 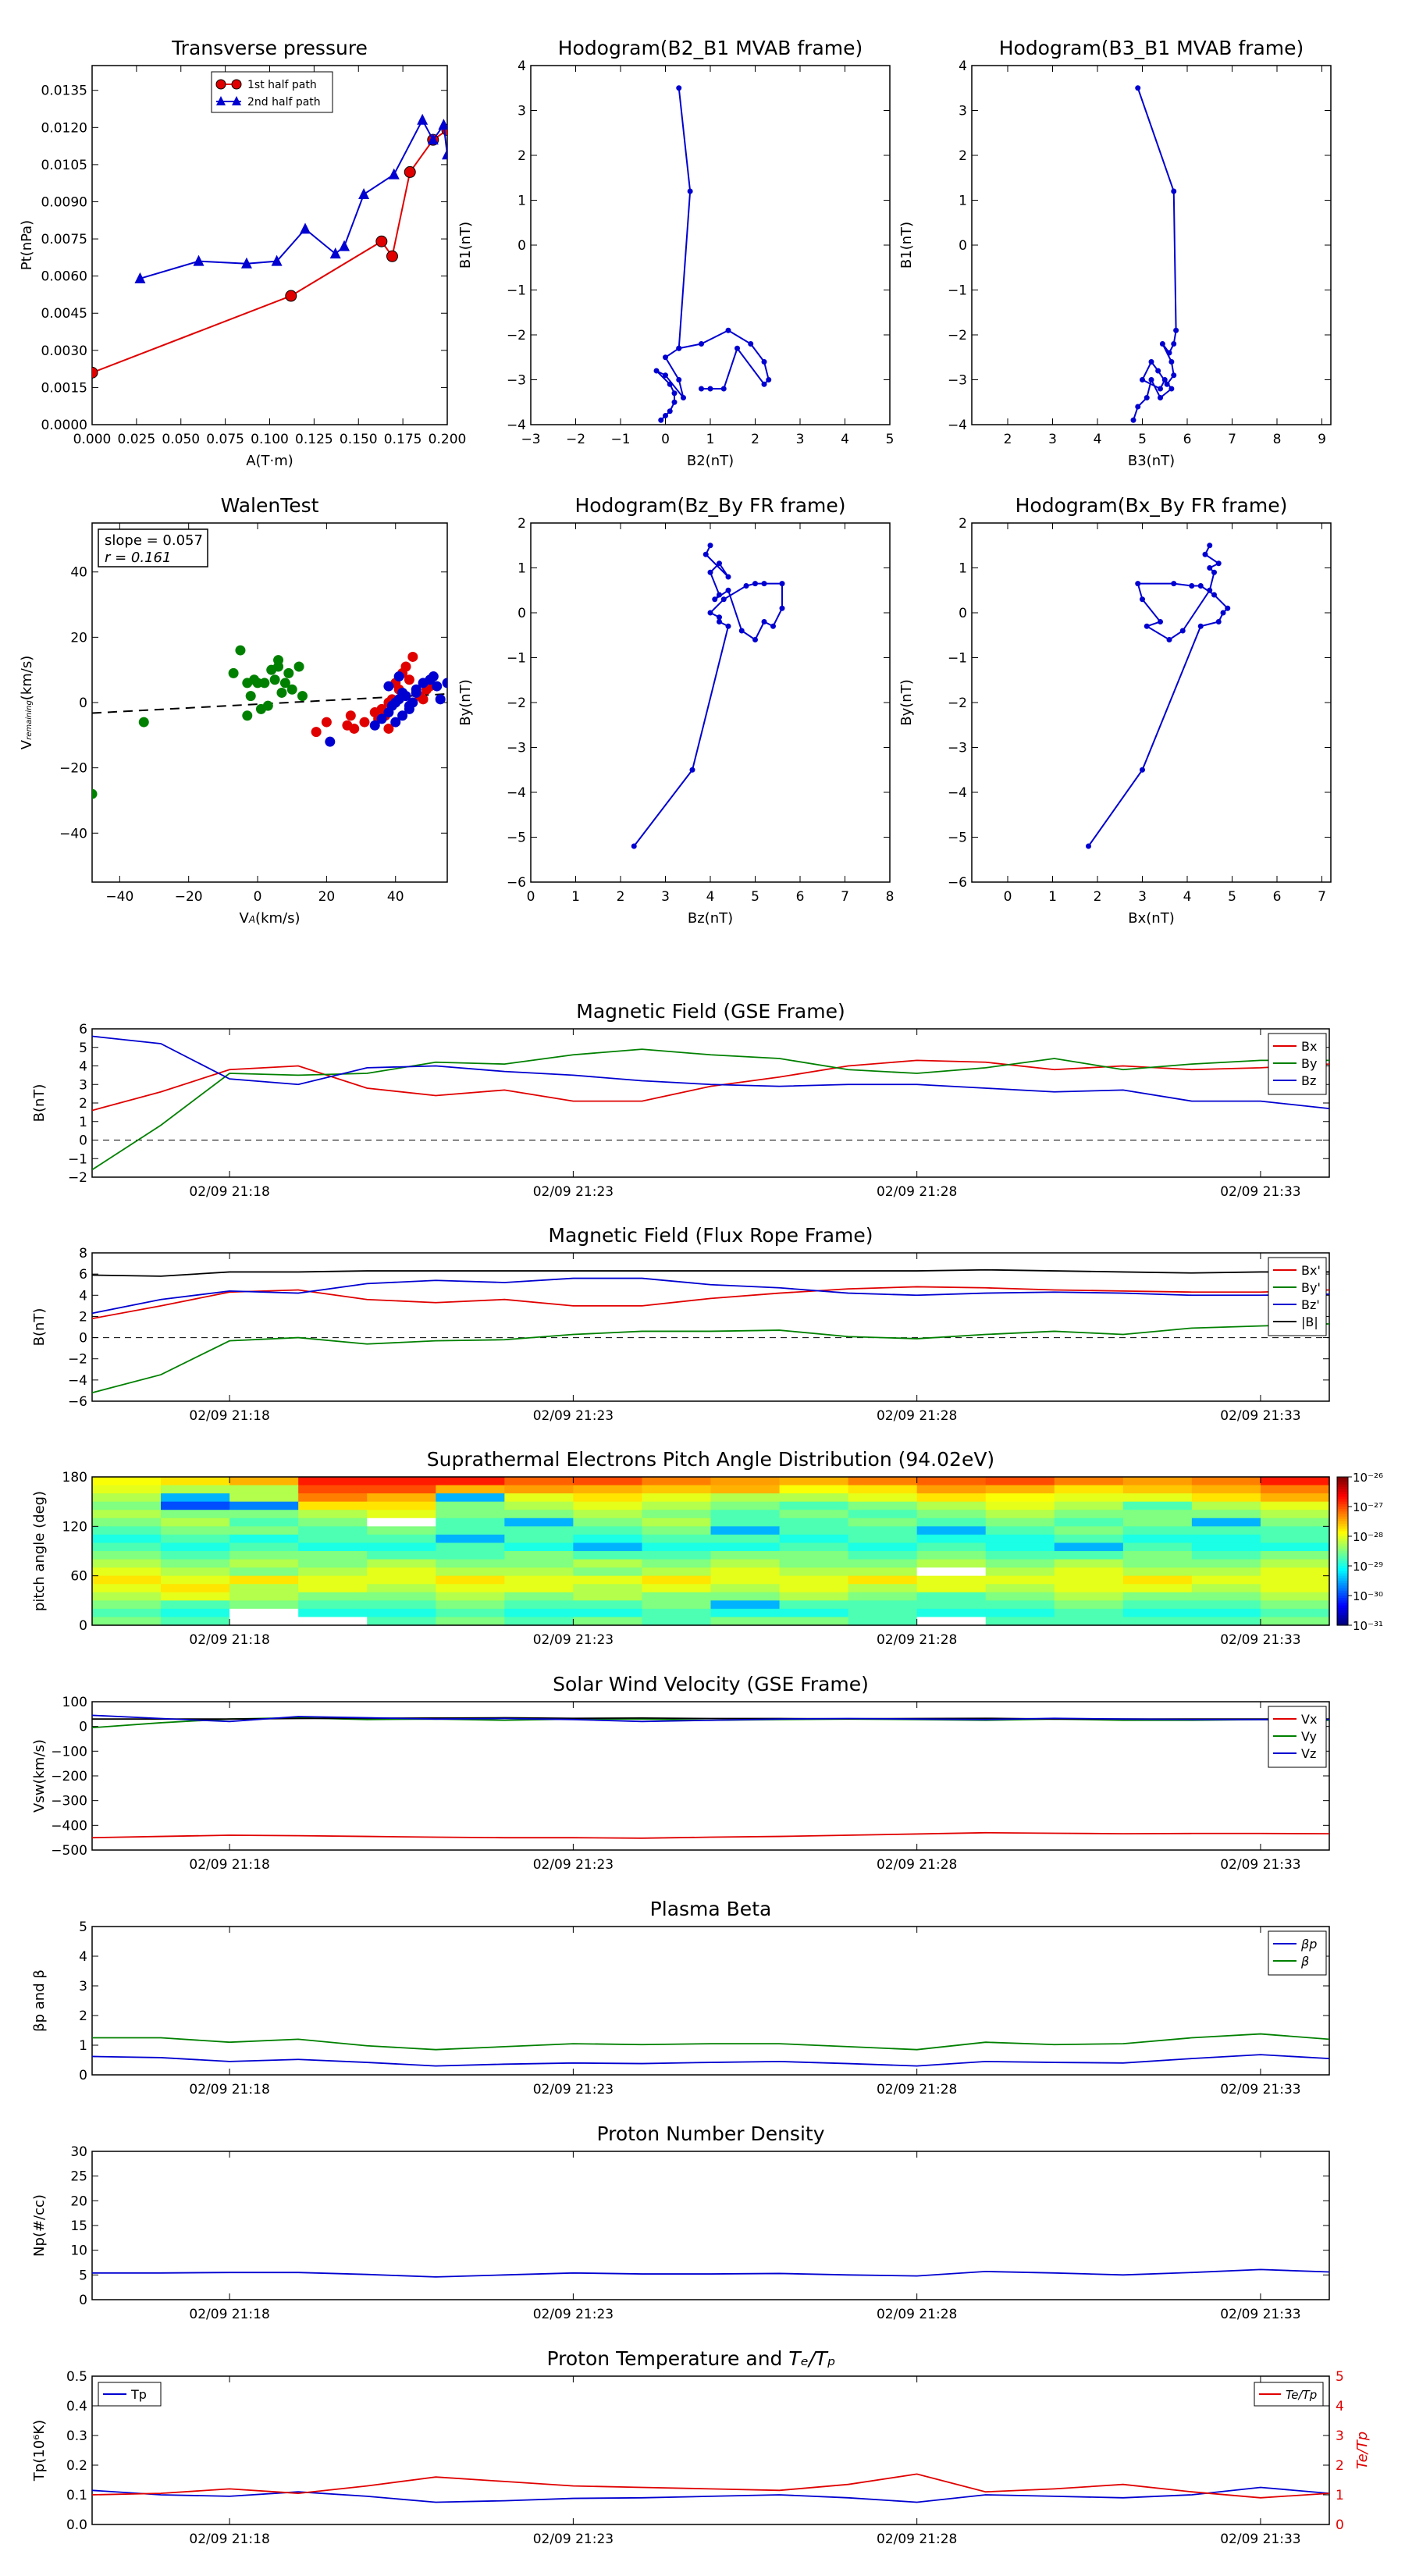 What do you see at coordinates (1368, 1596) in the screenshot?
I see `colorbar-label: 10⁻³⁰` at bounding box center [1368, 1596].